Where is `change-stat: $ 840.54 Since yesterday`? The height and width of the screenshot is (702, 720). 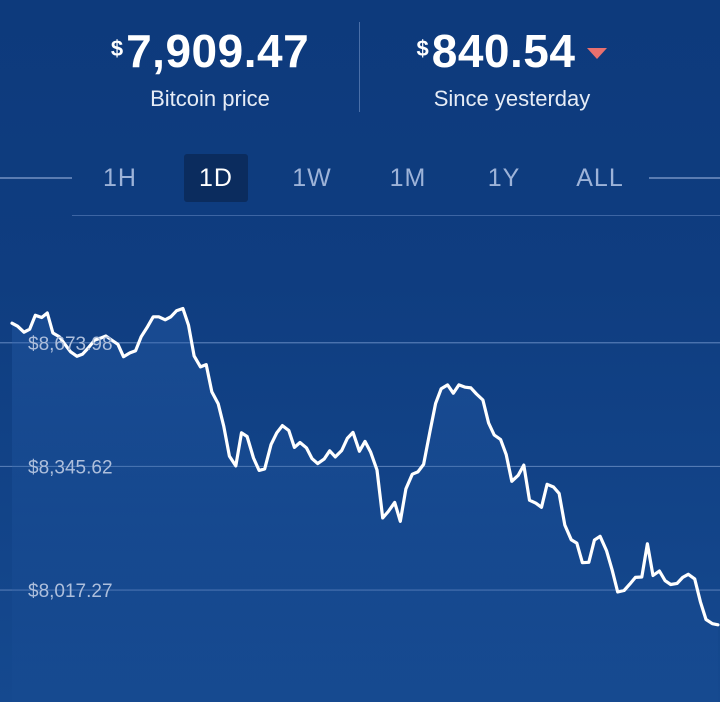
change-stat: $ 840.54 Since yesterday is located at coordinates (512, 70).